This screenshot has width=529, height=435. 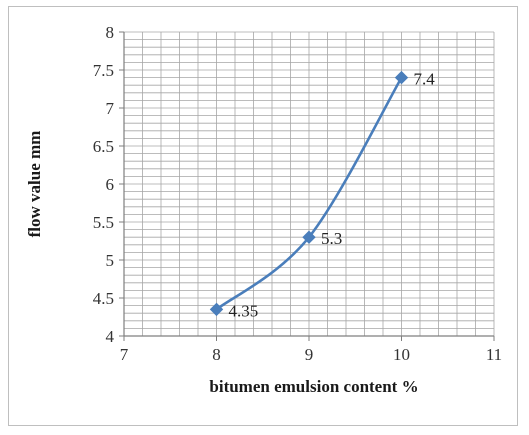 I want to click on x-tick-label: 7, so click(x=124, y=354).